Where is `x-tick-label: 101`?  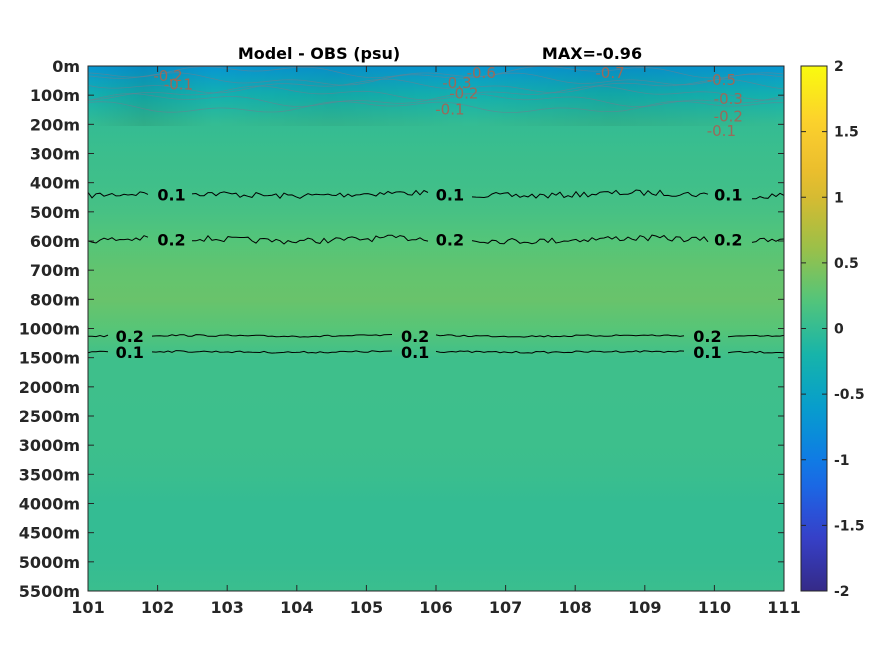
x-tick-label: 101 is located at coordinates (87, 607).